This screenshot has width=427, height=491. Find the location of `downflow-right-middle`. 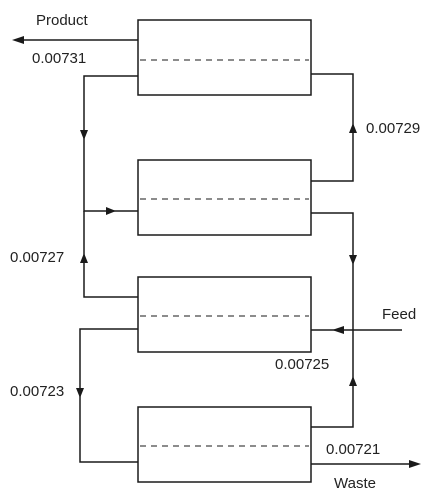

downflow-right-middle is located at coordinates (332, 271).